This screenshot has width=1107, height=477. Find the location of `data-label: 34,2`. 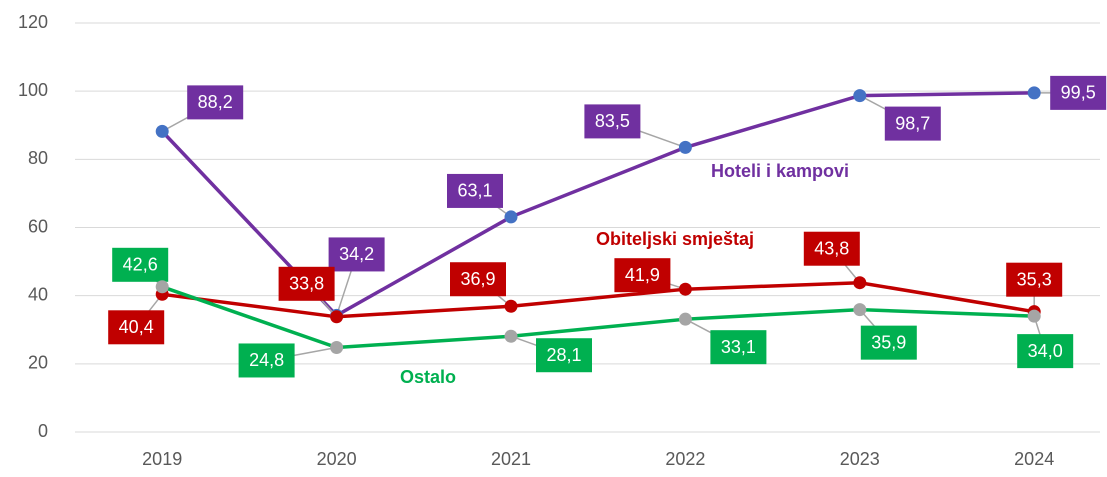

data-label: 34,2 is located at coordinates (356, 254).